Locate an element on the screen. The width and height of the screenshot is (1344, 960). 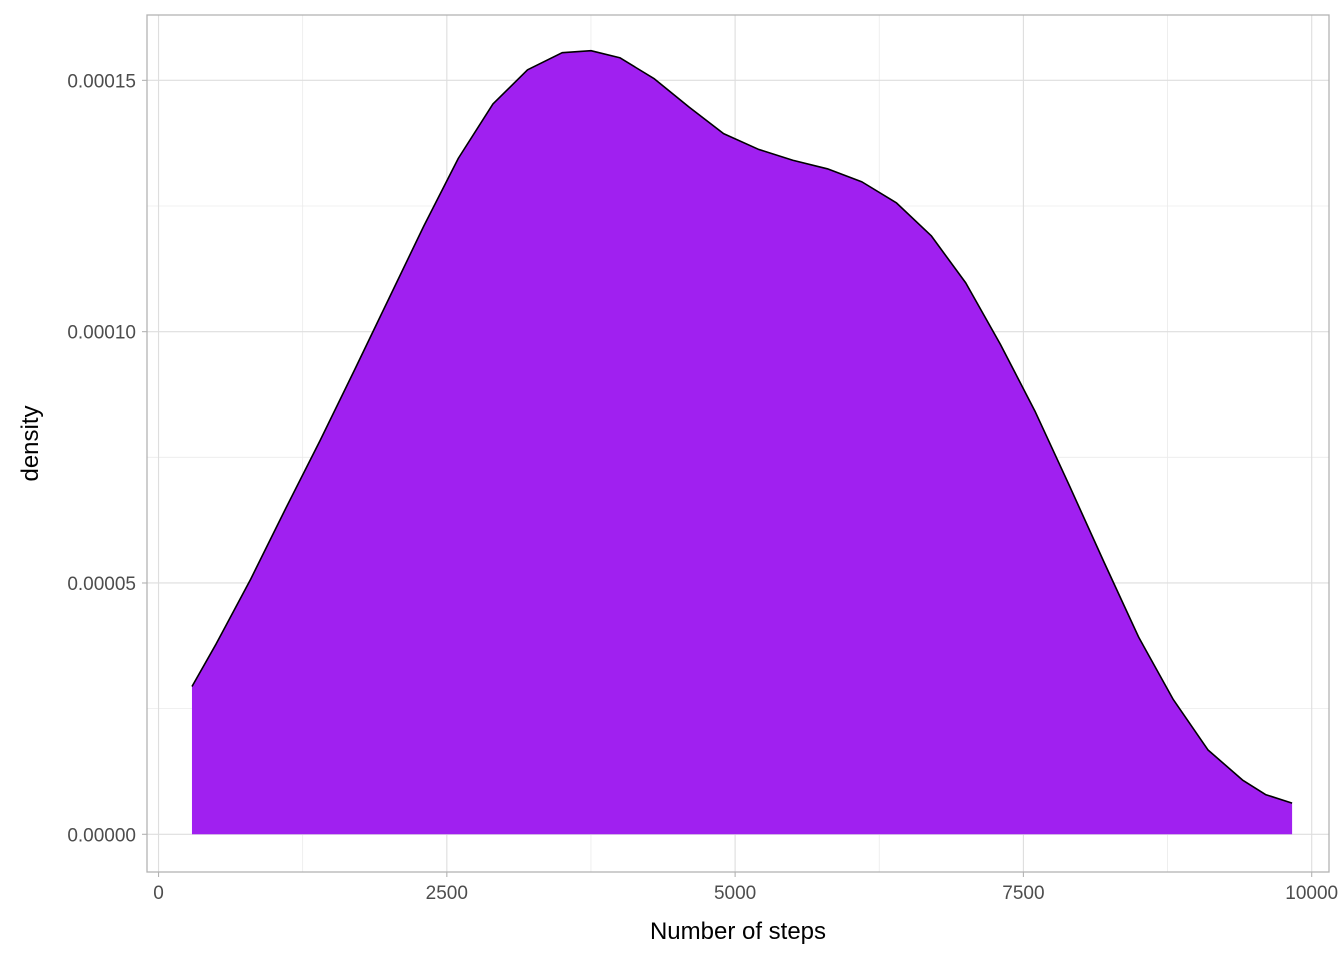
y-axis-ticks: 0.00000 0.00005 0.00010 0.00015 is located at coordinates (107, 458).